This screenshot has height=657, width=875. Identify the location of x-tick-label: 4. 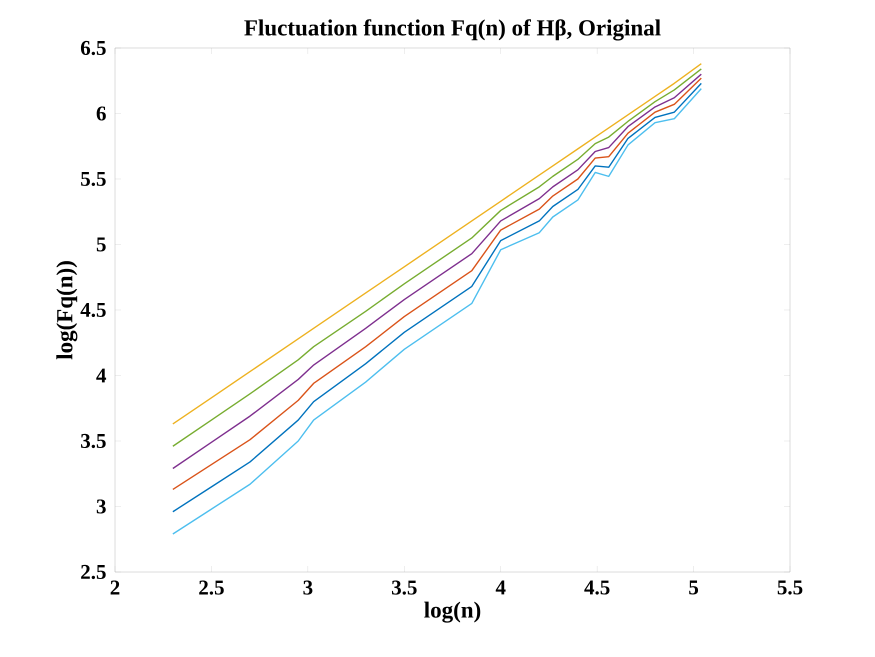
(501, 587).